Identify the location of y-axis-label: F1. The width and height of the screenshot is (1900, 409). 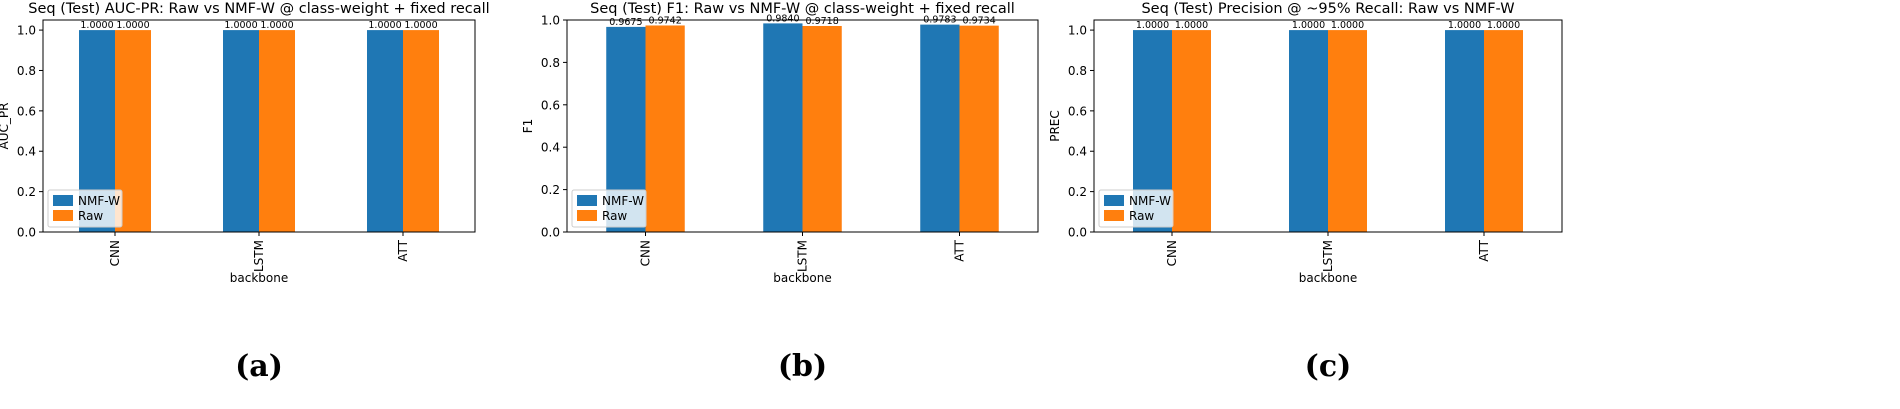
(528, 126).